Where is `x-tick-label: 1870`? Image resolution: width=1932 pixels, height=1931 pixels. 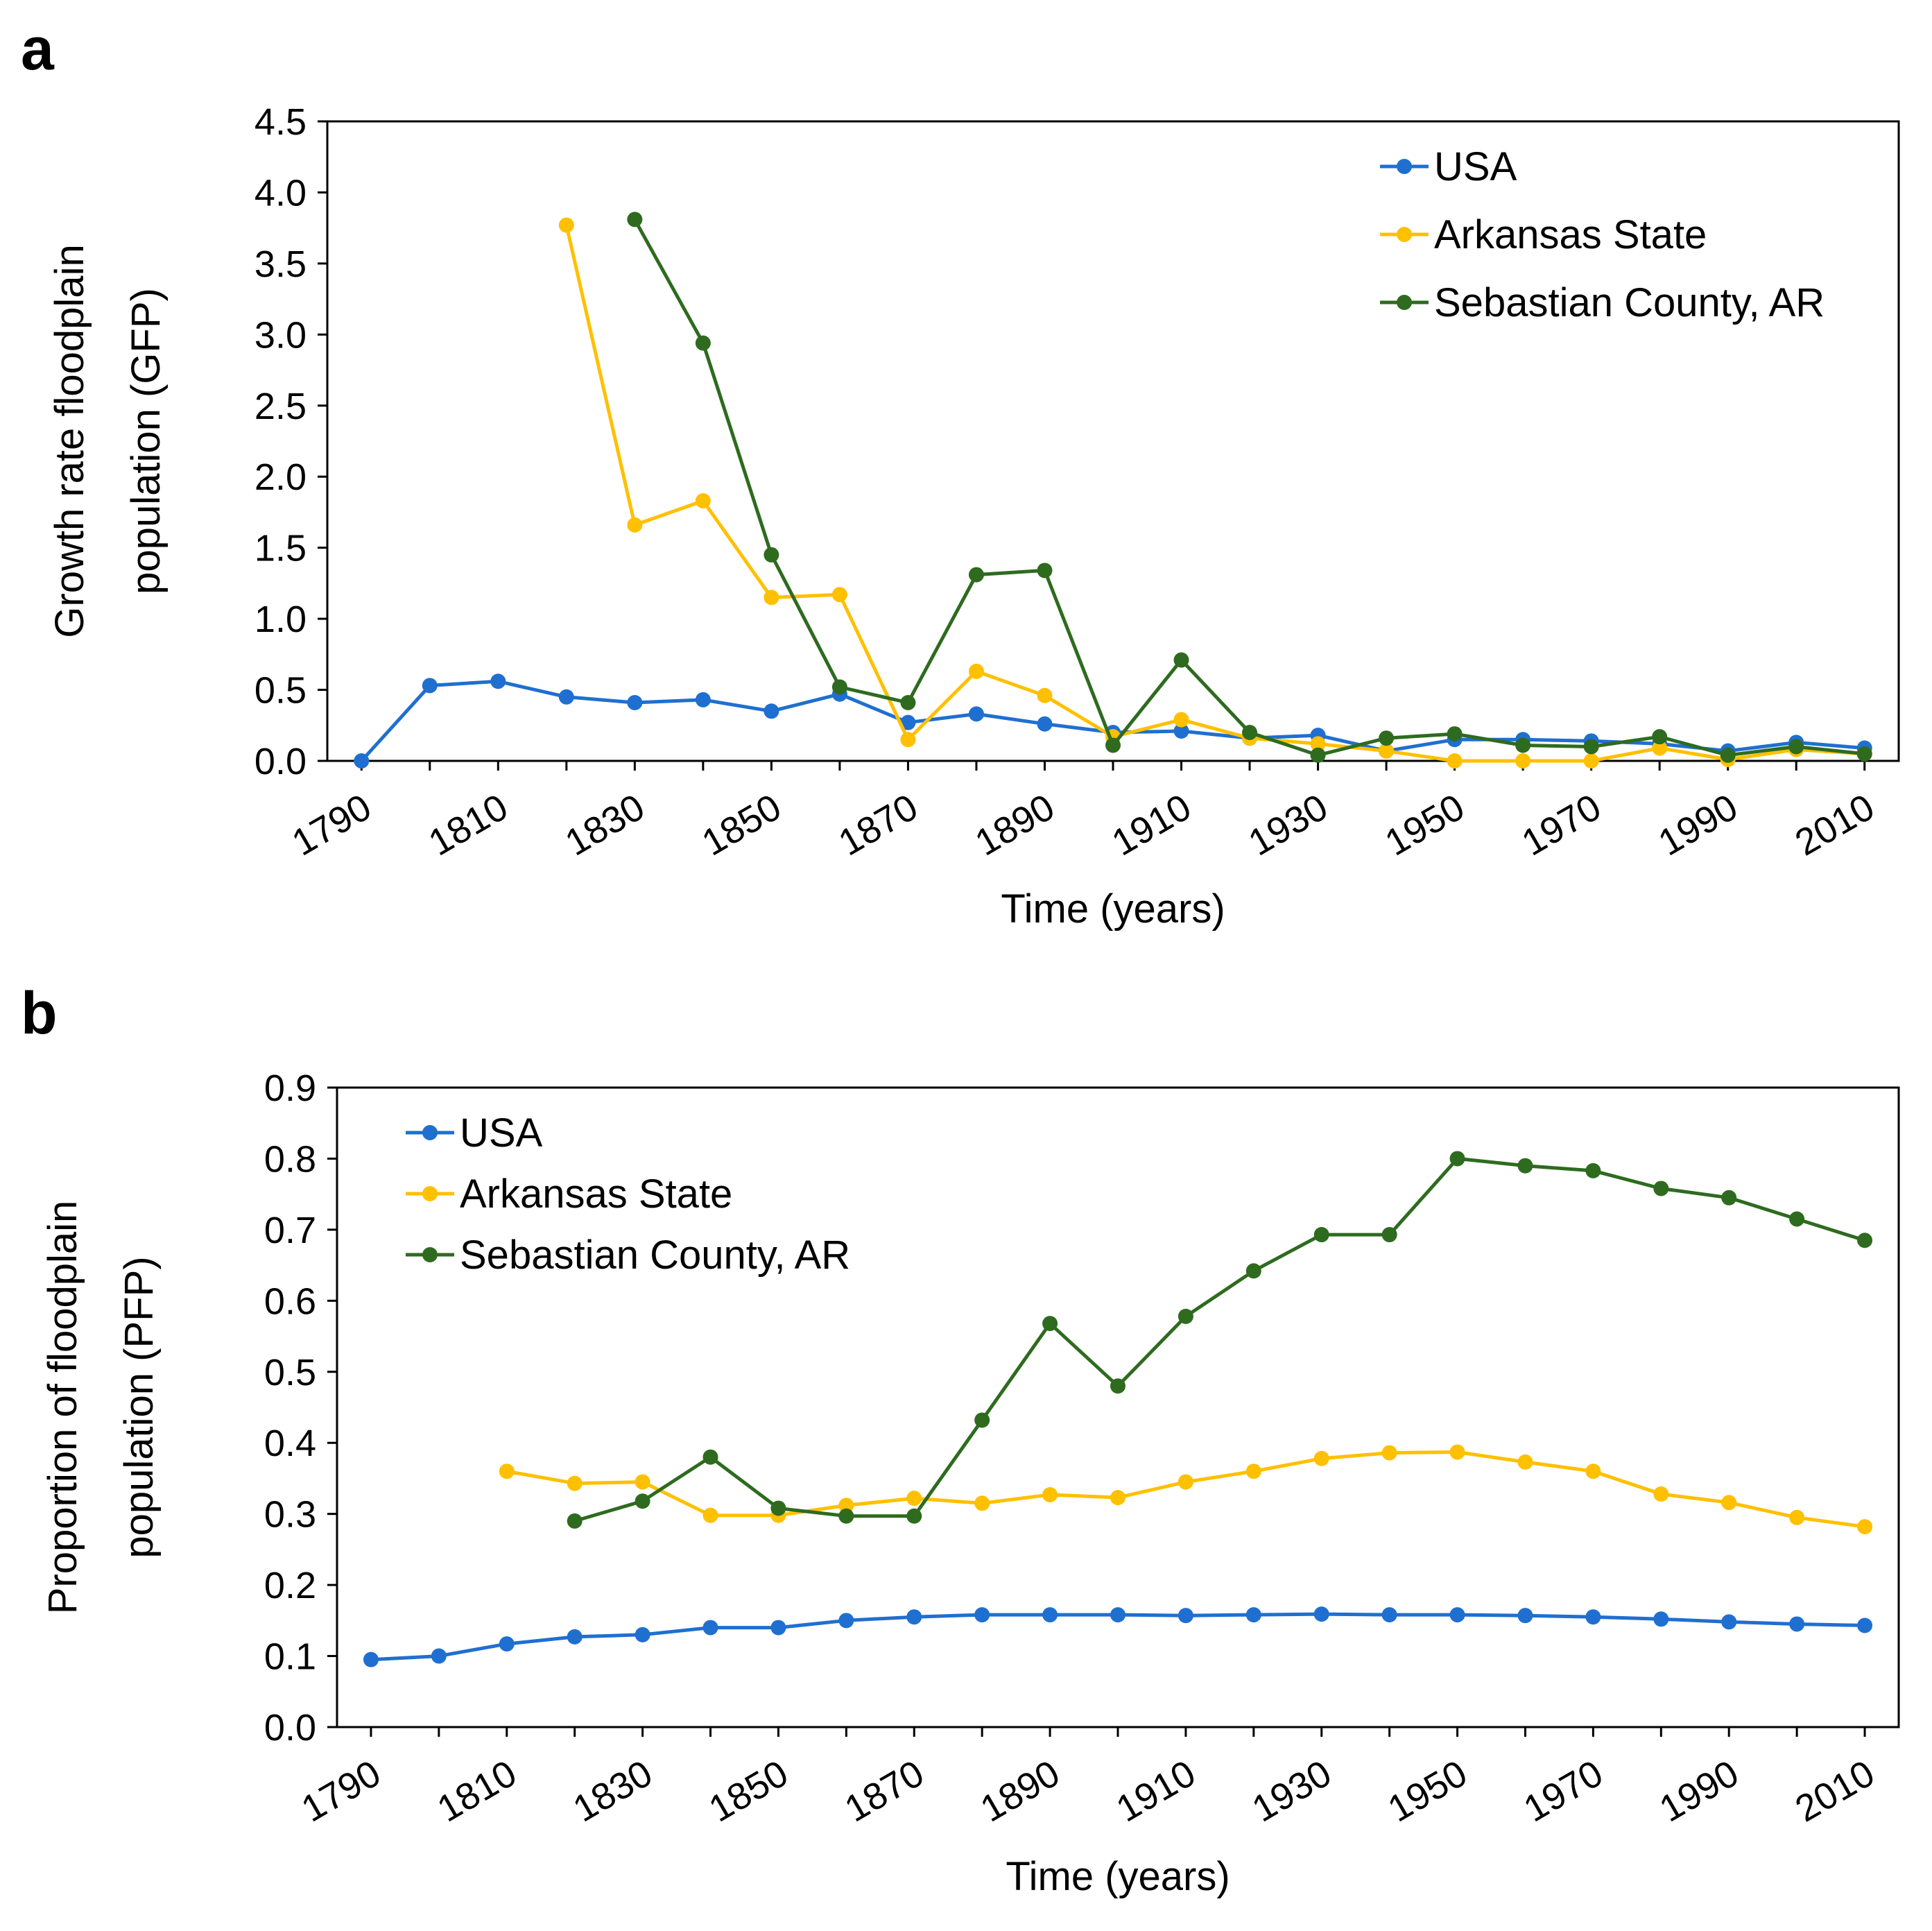
x-tick-label: 1870 is located at coordinates (877, 825).